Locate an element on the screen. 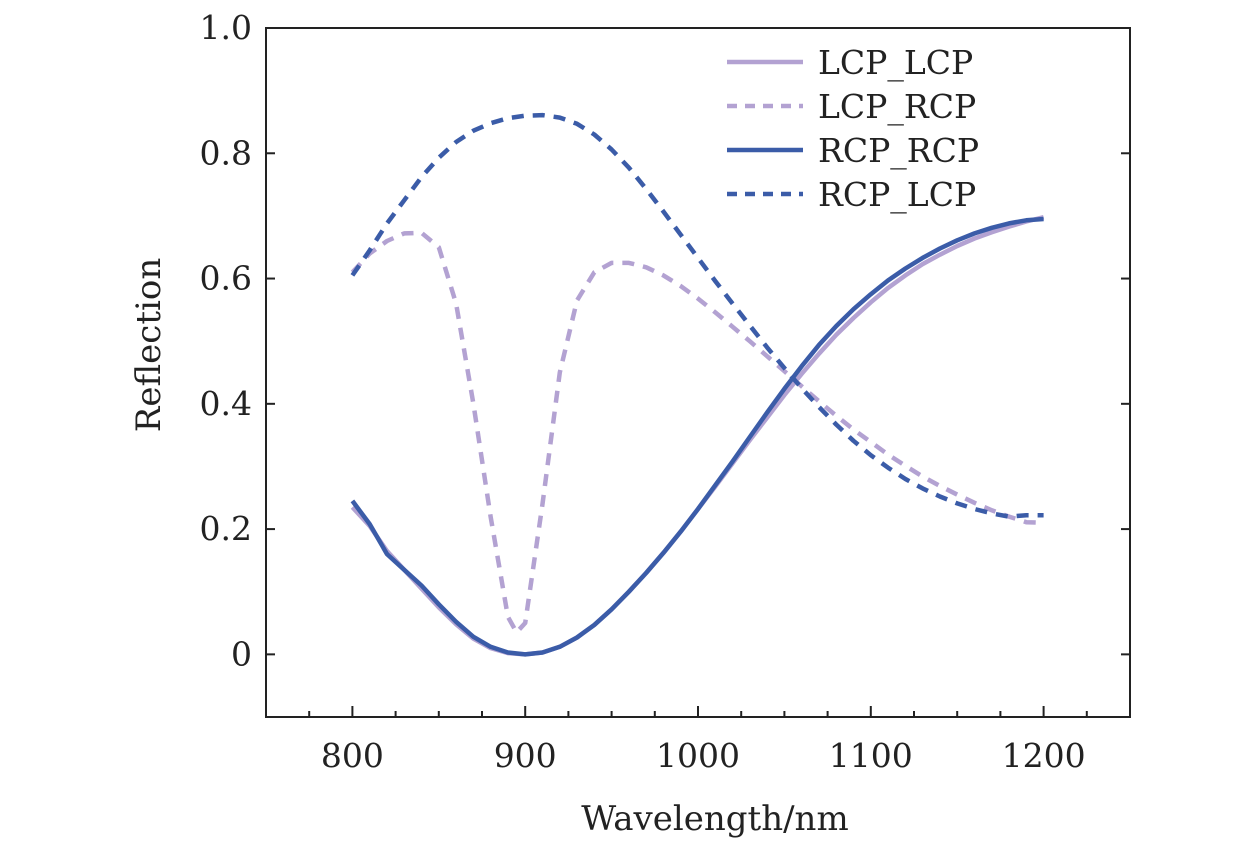  x-tick-label: 1100 is located at coordinates (871, 755).